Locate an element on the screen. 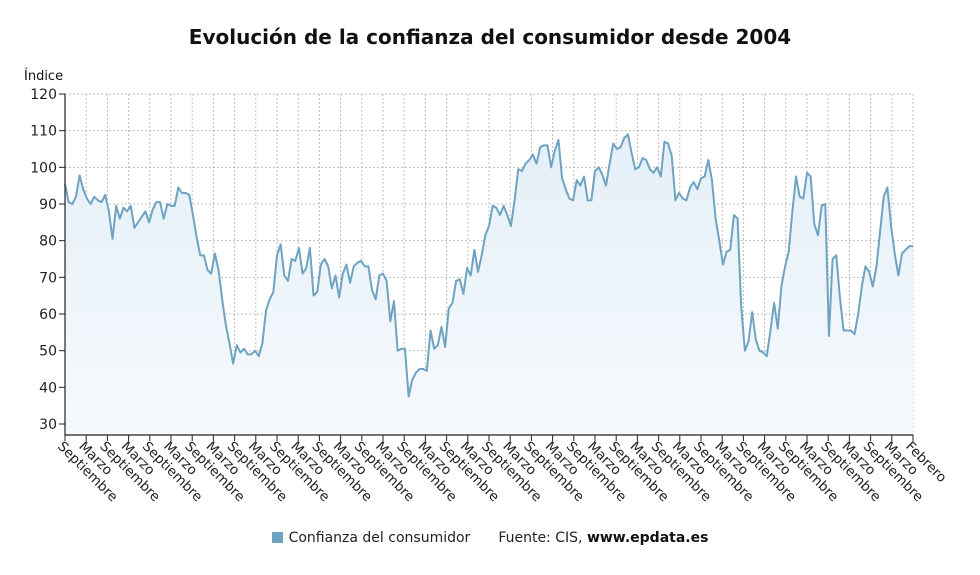 The height and width of the screenshot is (575, 980). y-tick-labels: 30 40 50 60 70 80 90 100 110 120 is located at coordinates (43, 260).